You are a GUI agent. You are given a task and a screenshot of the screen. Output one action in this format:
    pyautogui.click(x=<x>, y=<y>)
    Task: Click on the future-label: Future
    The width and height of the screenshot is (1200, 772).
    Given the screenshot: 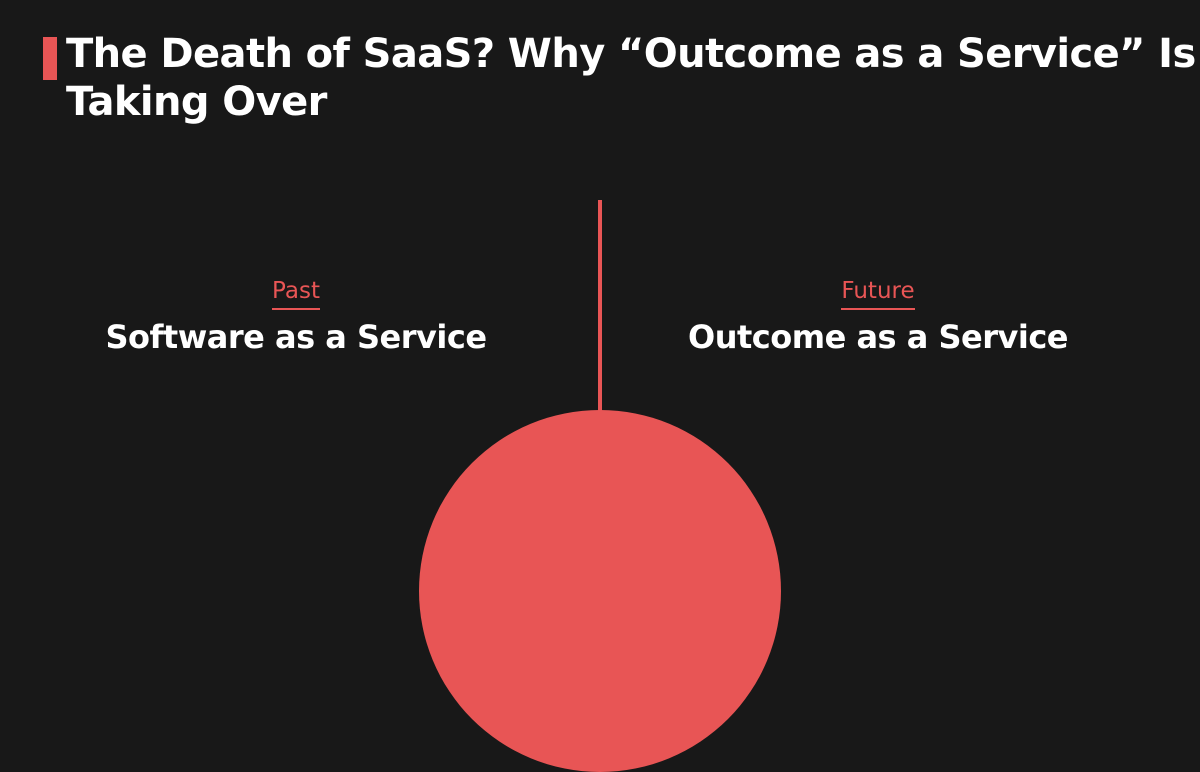 What is the action you would take?
    pyautogui.click(x=878, y=293)
    